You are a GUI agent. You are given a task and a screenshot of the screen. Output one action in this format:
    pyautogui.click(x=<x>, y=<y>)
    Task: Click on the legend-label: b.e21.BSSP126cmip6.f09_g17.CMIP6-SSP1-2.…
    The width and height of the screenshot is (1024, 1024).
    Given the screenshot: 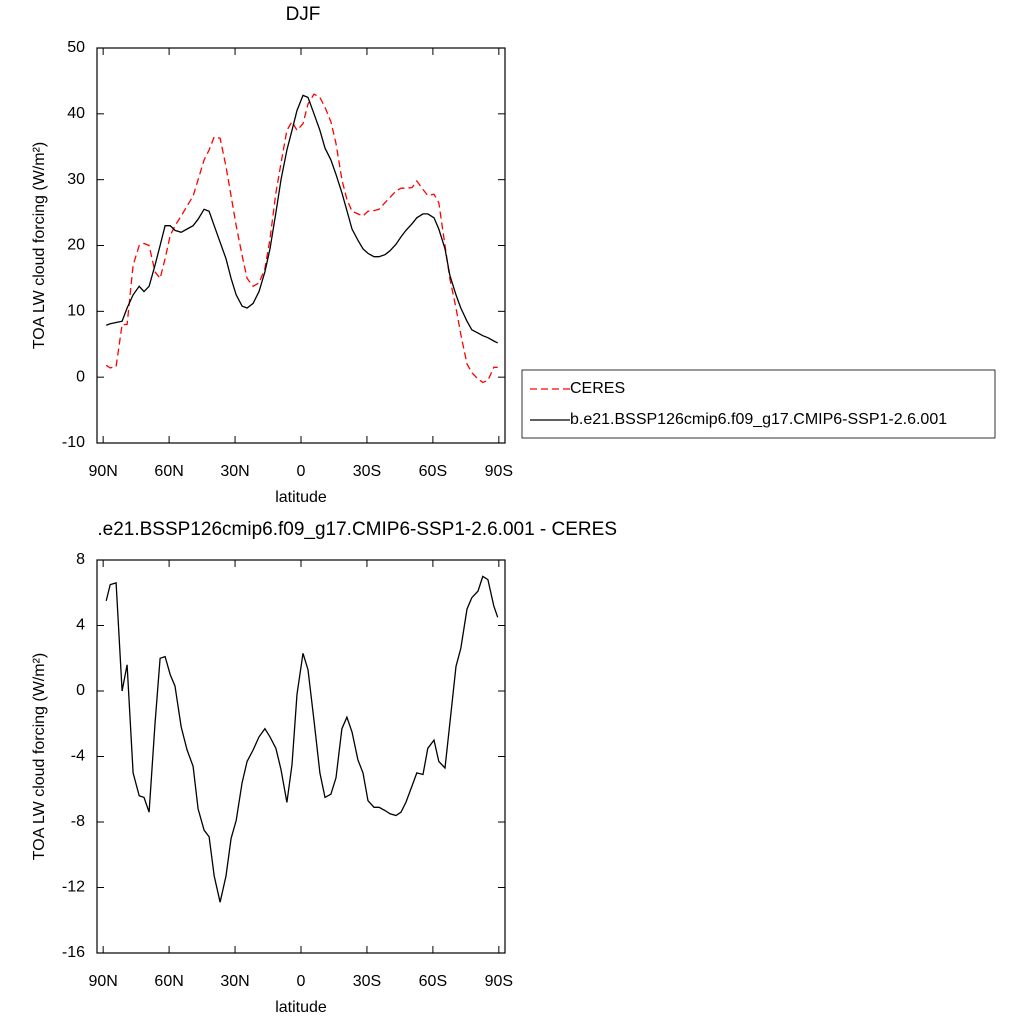 What is the action you would take?
    pyautogui.click(x=758, y=419)
    